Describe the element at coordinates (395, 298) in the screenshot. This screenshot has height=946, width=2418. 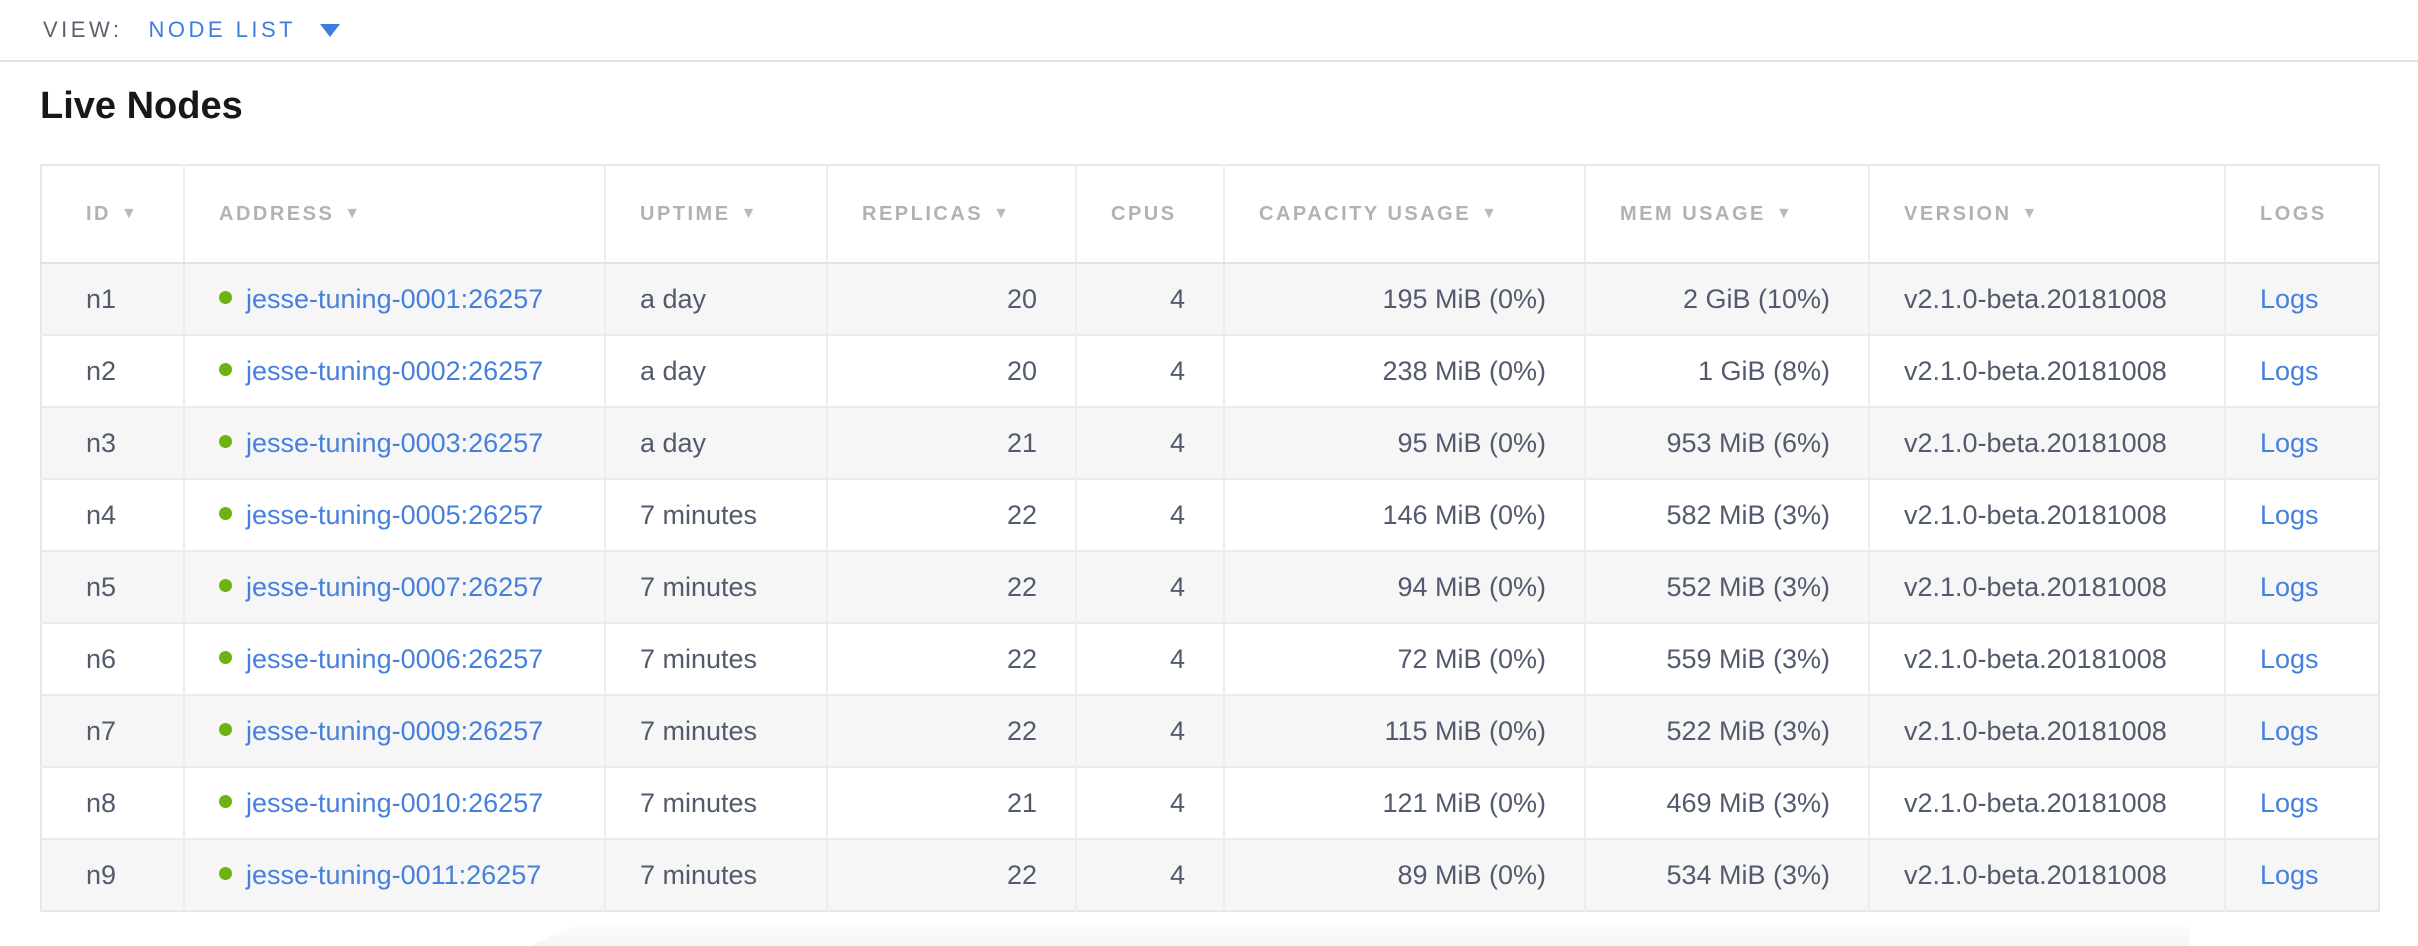
I see `node-address-link: jesse-tuning-0001:26257` at that location.